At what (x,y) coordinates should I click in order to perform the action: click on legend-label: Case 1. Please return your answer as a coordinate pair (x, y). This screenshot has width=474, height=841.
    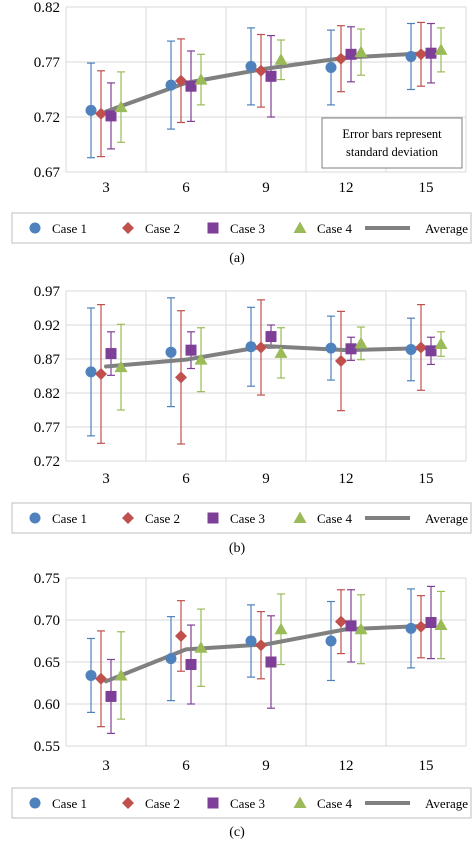
    Looking at the image, I should click on (69, 803).